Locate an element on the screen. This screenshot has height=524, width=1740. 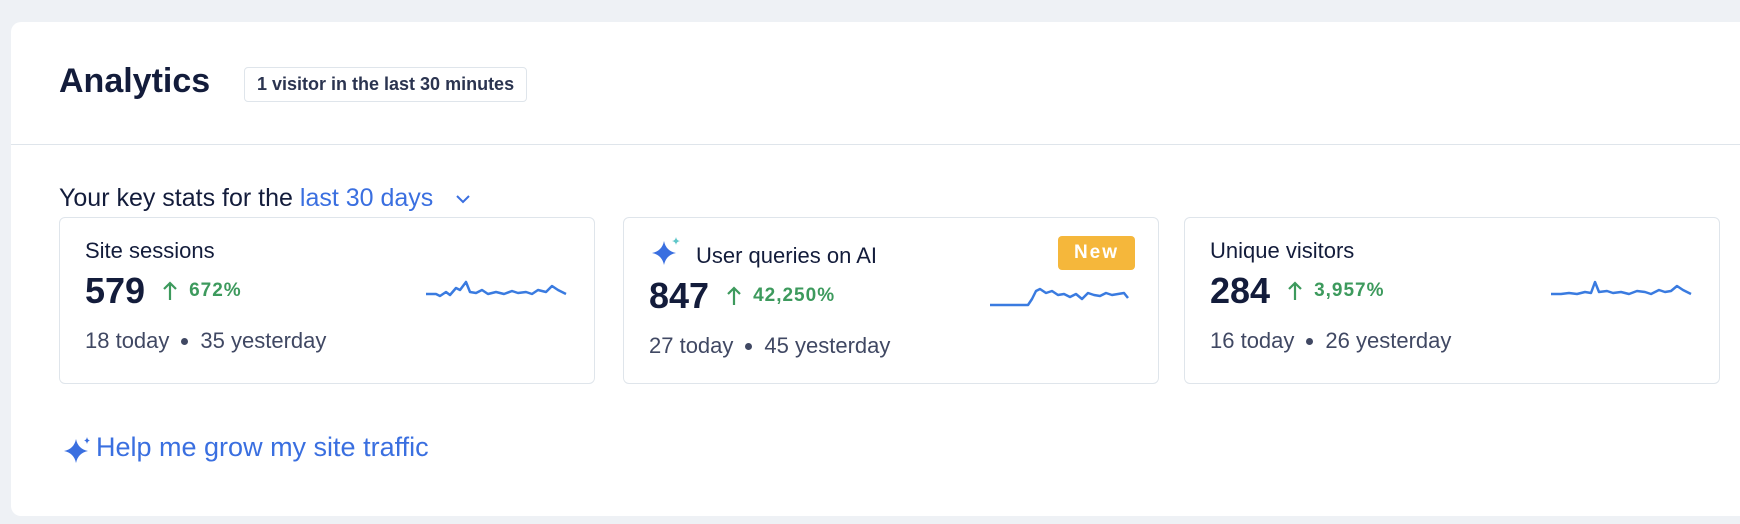
stats-heading: Your key stats for the last 30 days is located at coordinates (266, 198).